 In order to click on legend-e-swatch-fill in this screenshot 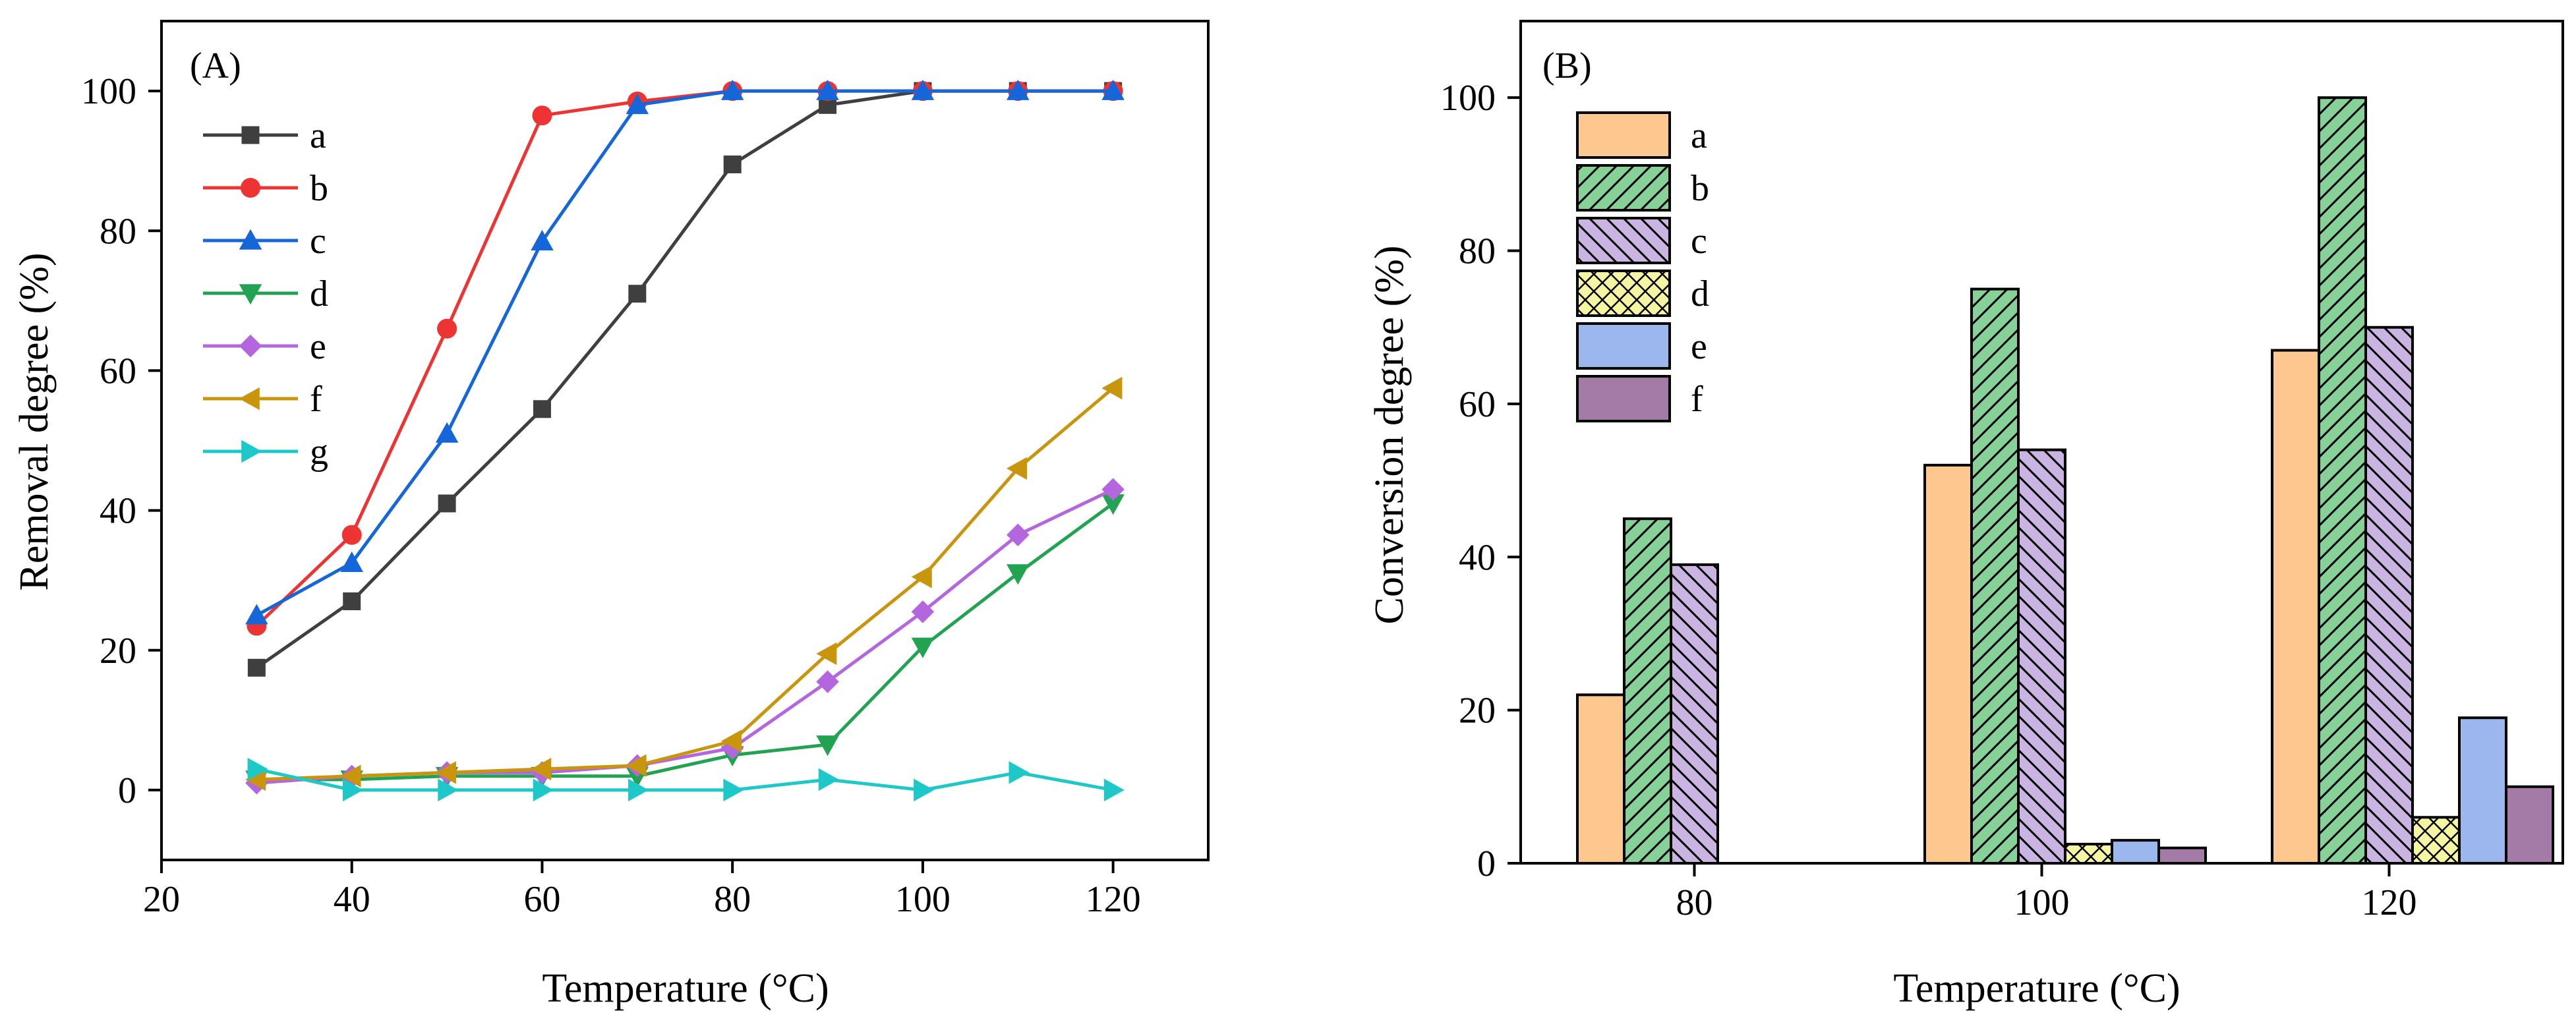, I will do `click(1624, 346)`.